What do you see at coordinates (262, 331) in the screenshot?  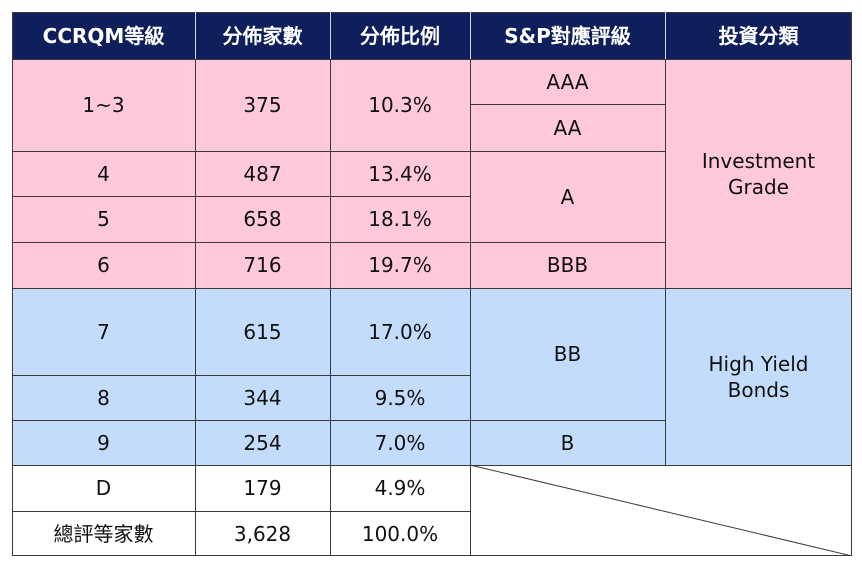 I see `count-cell: 615` at bounding box center [262, 331].